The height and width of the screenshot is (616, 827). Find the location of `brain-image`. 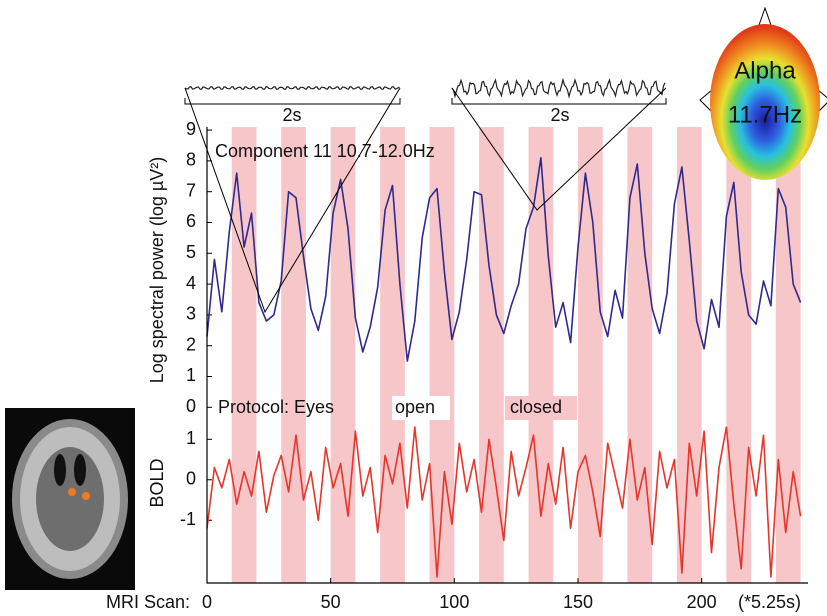

brain-image is located at coordinates (70, 499).